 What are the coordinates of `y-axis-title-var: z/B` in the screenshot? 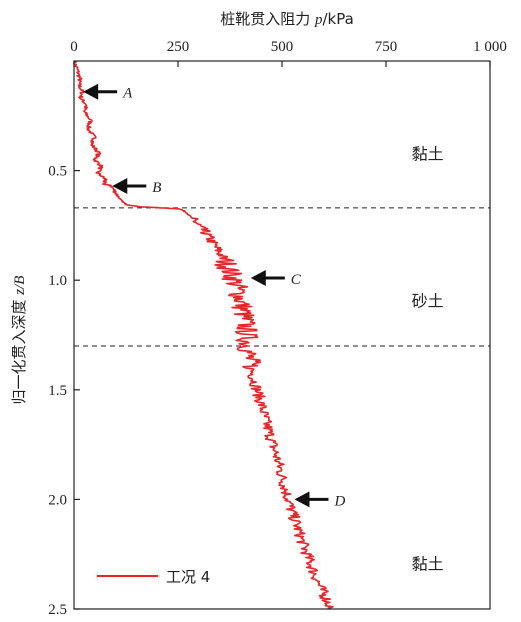 It's located at (20, 286).